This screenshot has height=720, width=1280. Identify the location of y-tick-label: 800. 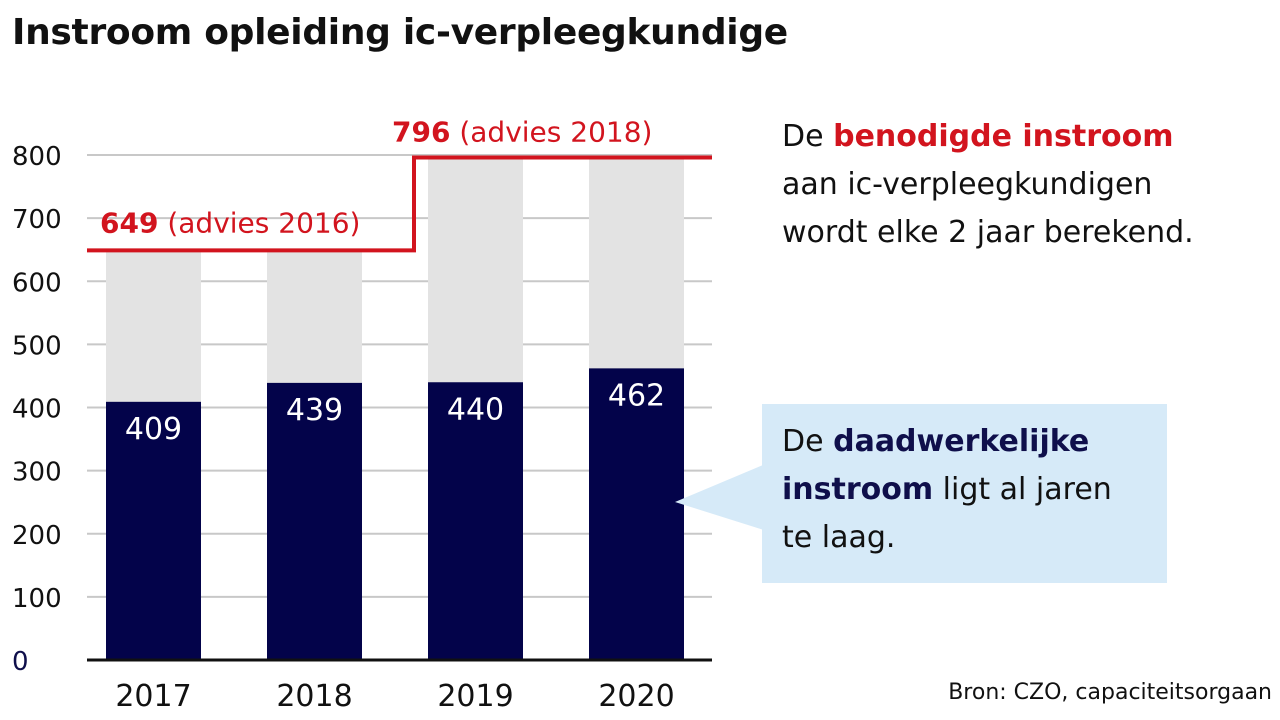
(37, 157).